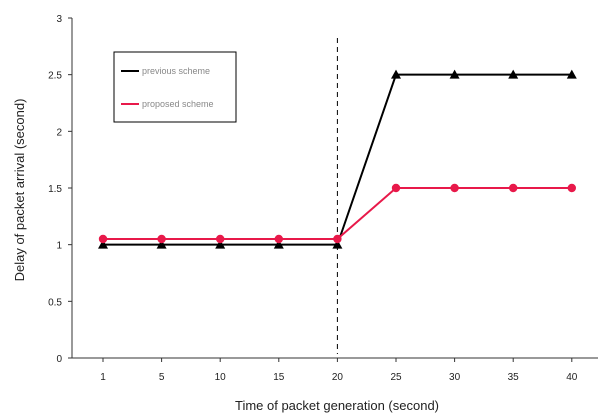 The image size is (606, 414). What do you see at coordinates (337, 213) in the screenshot?
I see `series-proposed` at bounding box center [337, 213].